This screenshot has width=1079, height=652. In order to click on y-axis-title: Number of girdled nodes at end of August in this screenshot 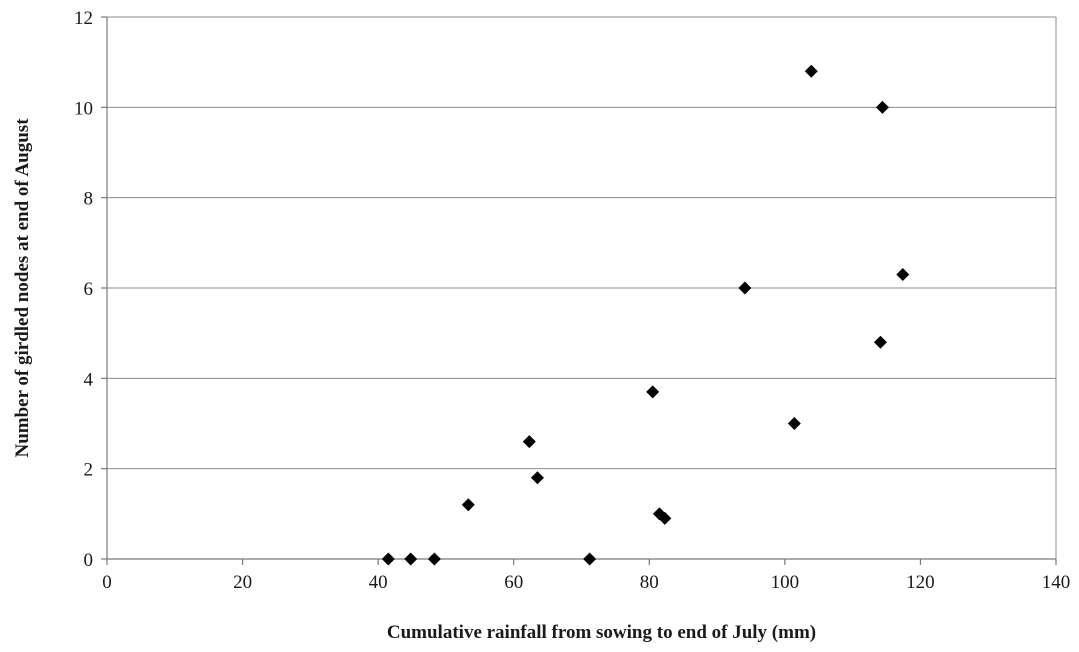, I will do `click(22, 288)`.